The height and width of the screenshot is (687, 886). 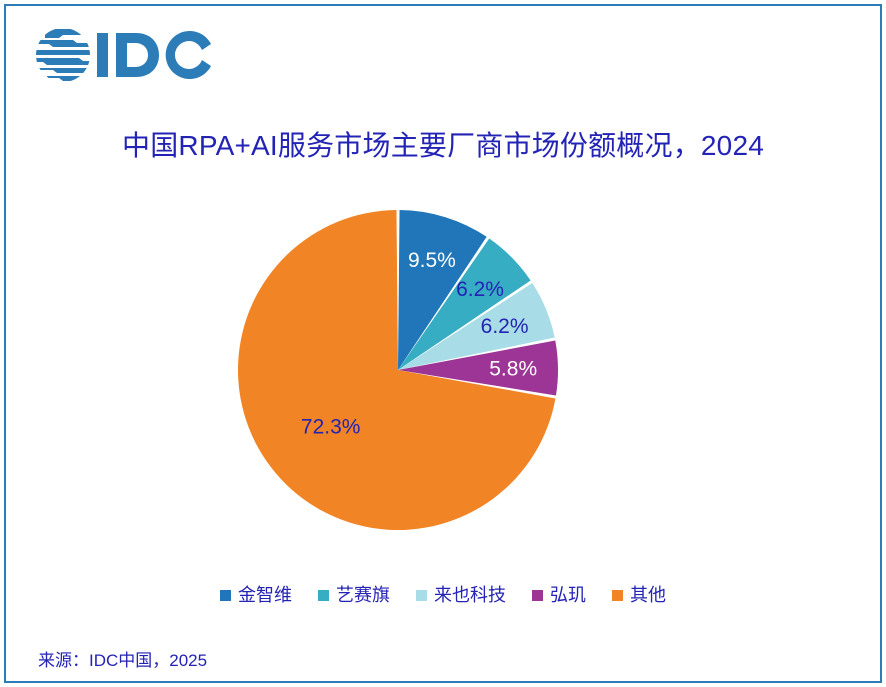 I want to click on legend-item-label: 来也科技, so click(x=470, y=595).